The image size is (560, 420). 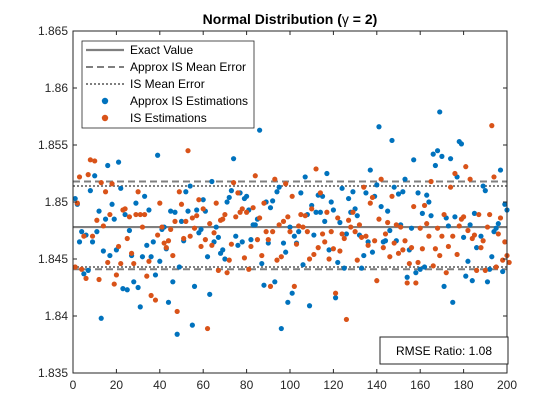 What do you see at coordinates (444, 350) in the screenshot?
I see `rmse-annotation: RMSE Ratio: 1.08` at bounding box center [444, 350].